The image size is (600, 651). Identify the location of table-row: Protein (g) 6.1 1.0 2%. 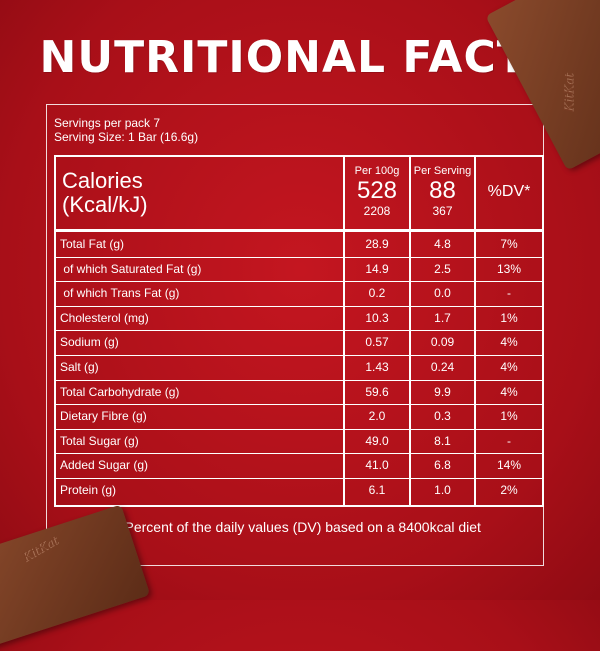
(299, 490).